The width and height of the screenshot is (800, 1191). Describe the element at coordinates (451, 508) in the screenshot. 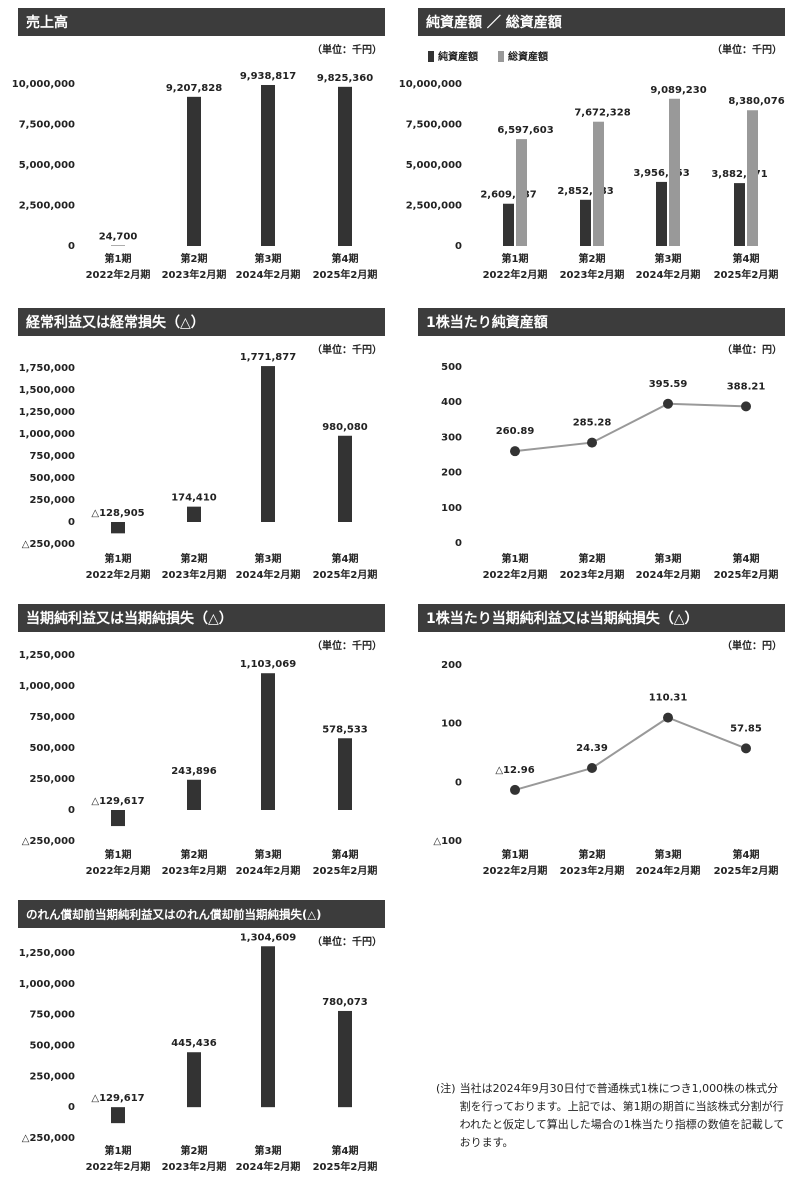

I see `y-tick-label: 100` at that location.